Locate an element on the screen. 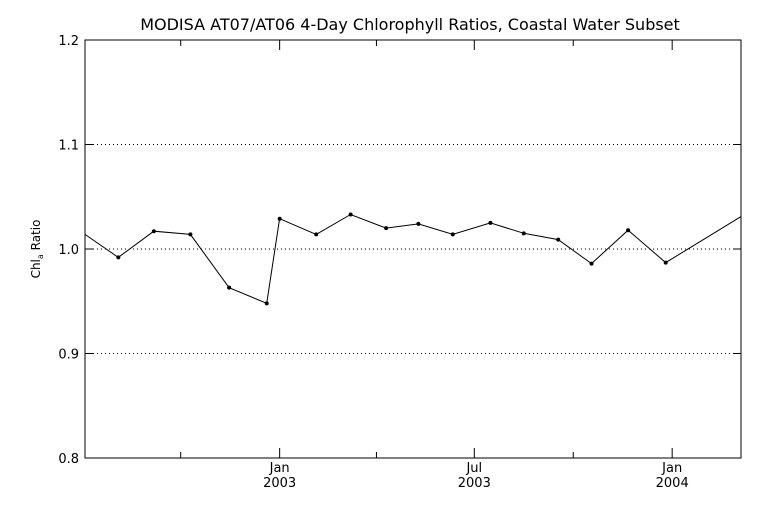  y-axis-label: Chla Ratio is located at coordinates (37, 249).